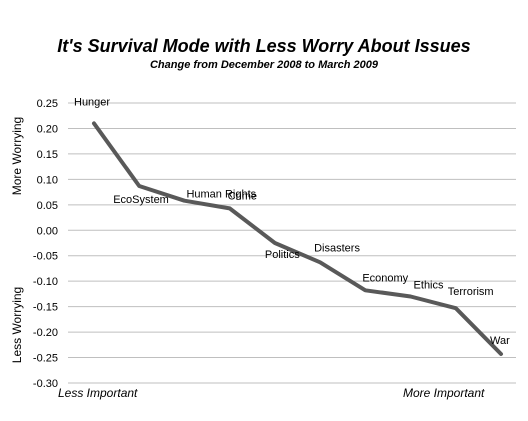 The height and width of the screenshot is (421, 528). Describe the element at coordinates (47, 129) in the screenshot. I see `y-tick-label: 0.20` at that location.